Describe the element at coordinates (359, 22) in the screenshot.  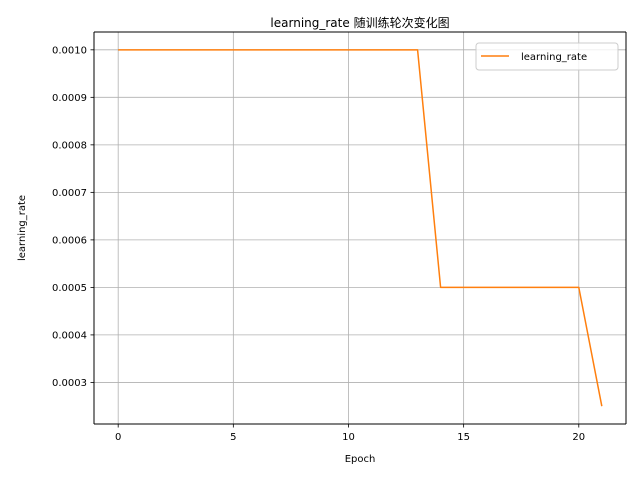
I see `chart-title: learning_rate 随训练轮次变化图` at that location.